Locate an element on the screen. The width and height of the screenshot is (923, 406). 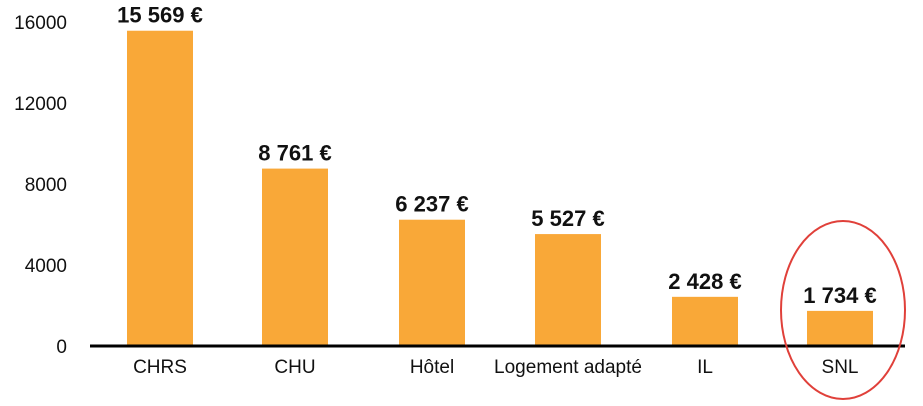
y-tick-label: 16000 is located at coordinates (40, 23).